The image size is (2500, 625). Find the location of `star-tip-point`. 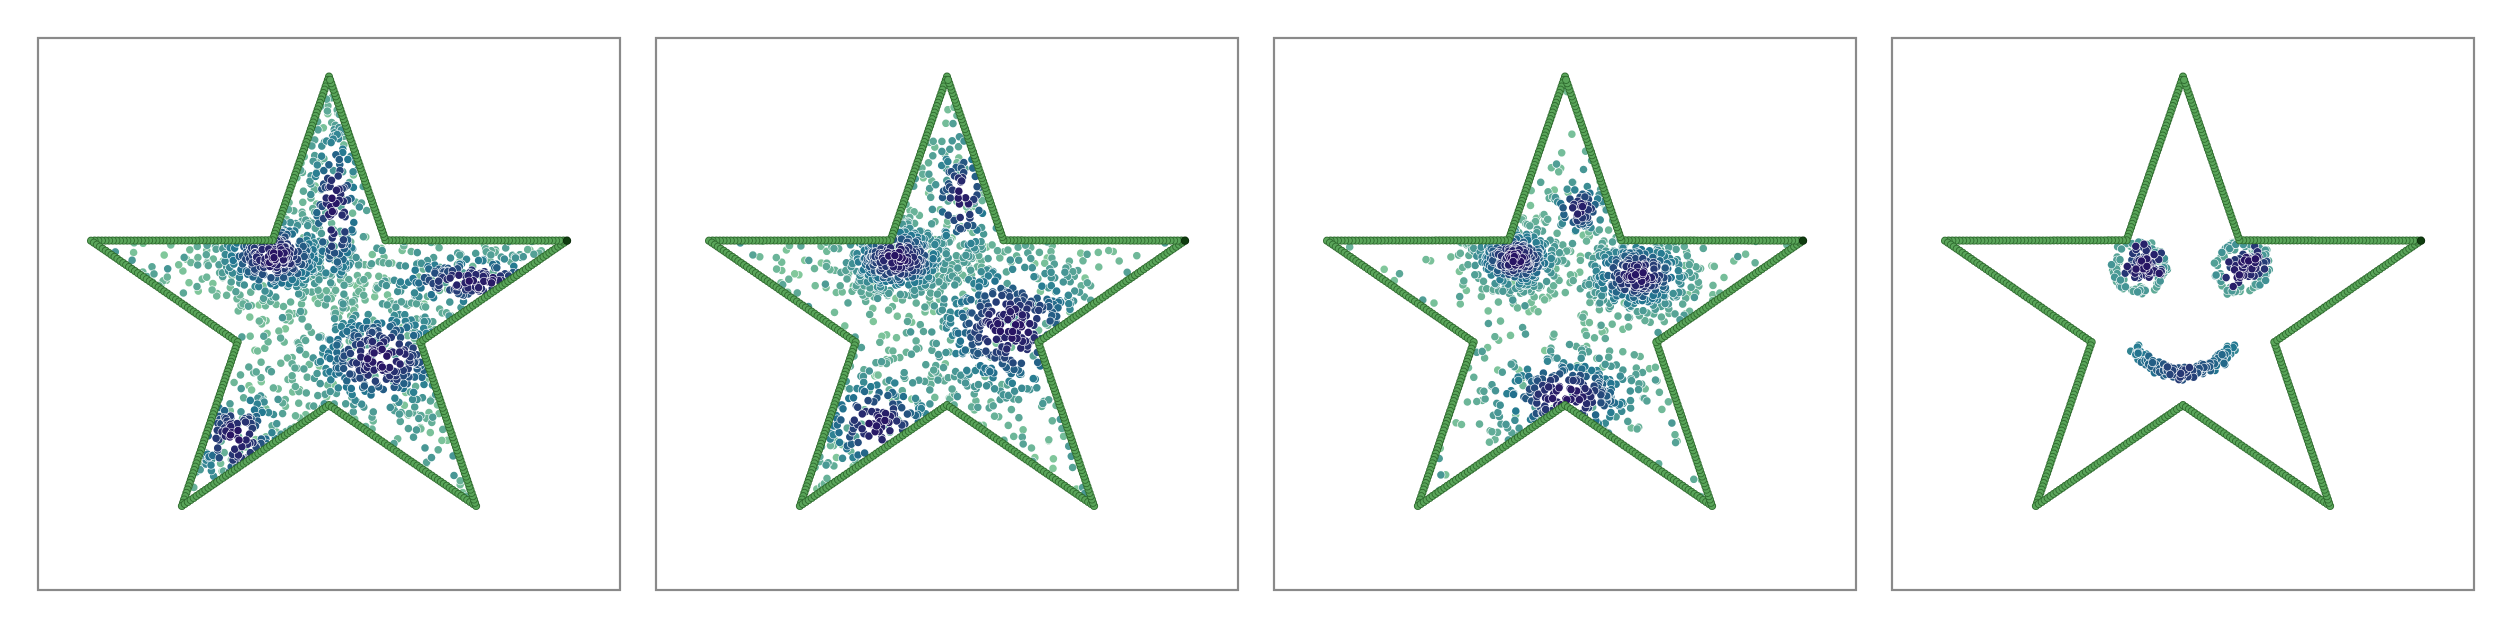

star-tip-point is located at coordinates (1185, 240).